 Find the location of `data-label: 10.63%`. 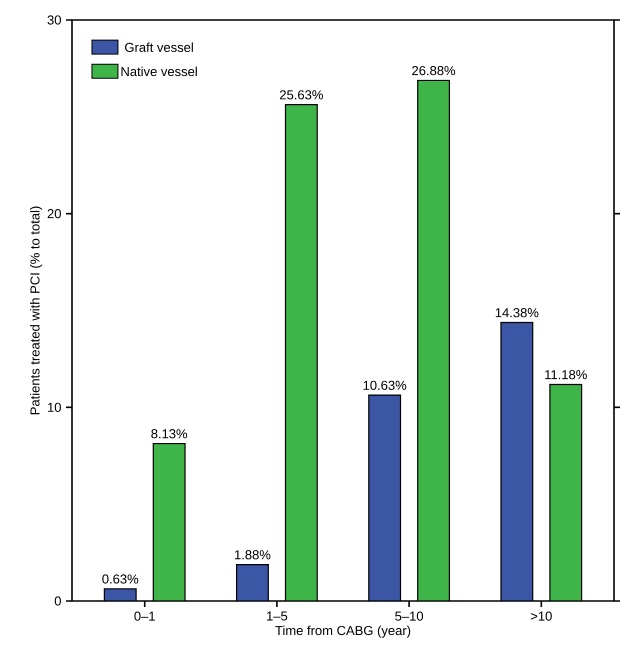

data-label: 10.63% is located at coordinates (385, 385).